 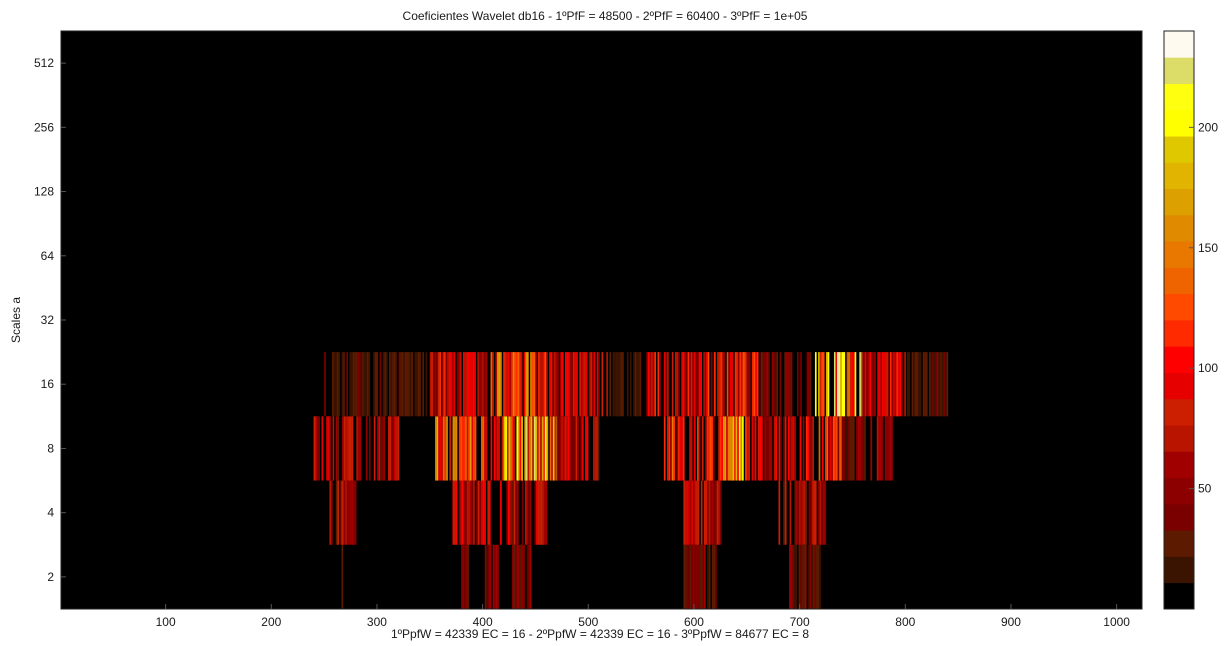 What do you see at coordinates (483, 622) in the screenshot?
I see `x-tick-label: 400` at bounding box center [483, 622].